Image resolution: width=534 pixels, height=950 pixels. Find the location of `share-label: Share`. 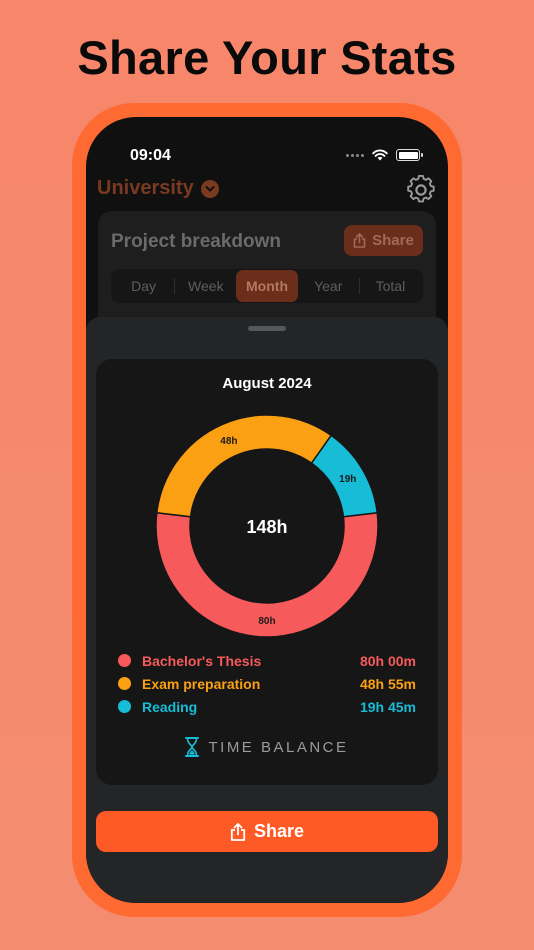

share-label: Share is located at coordinates (279, 831).